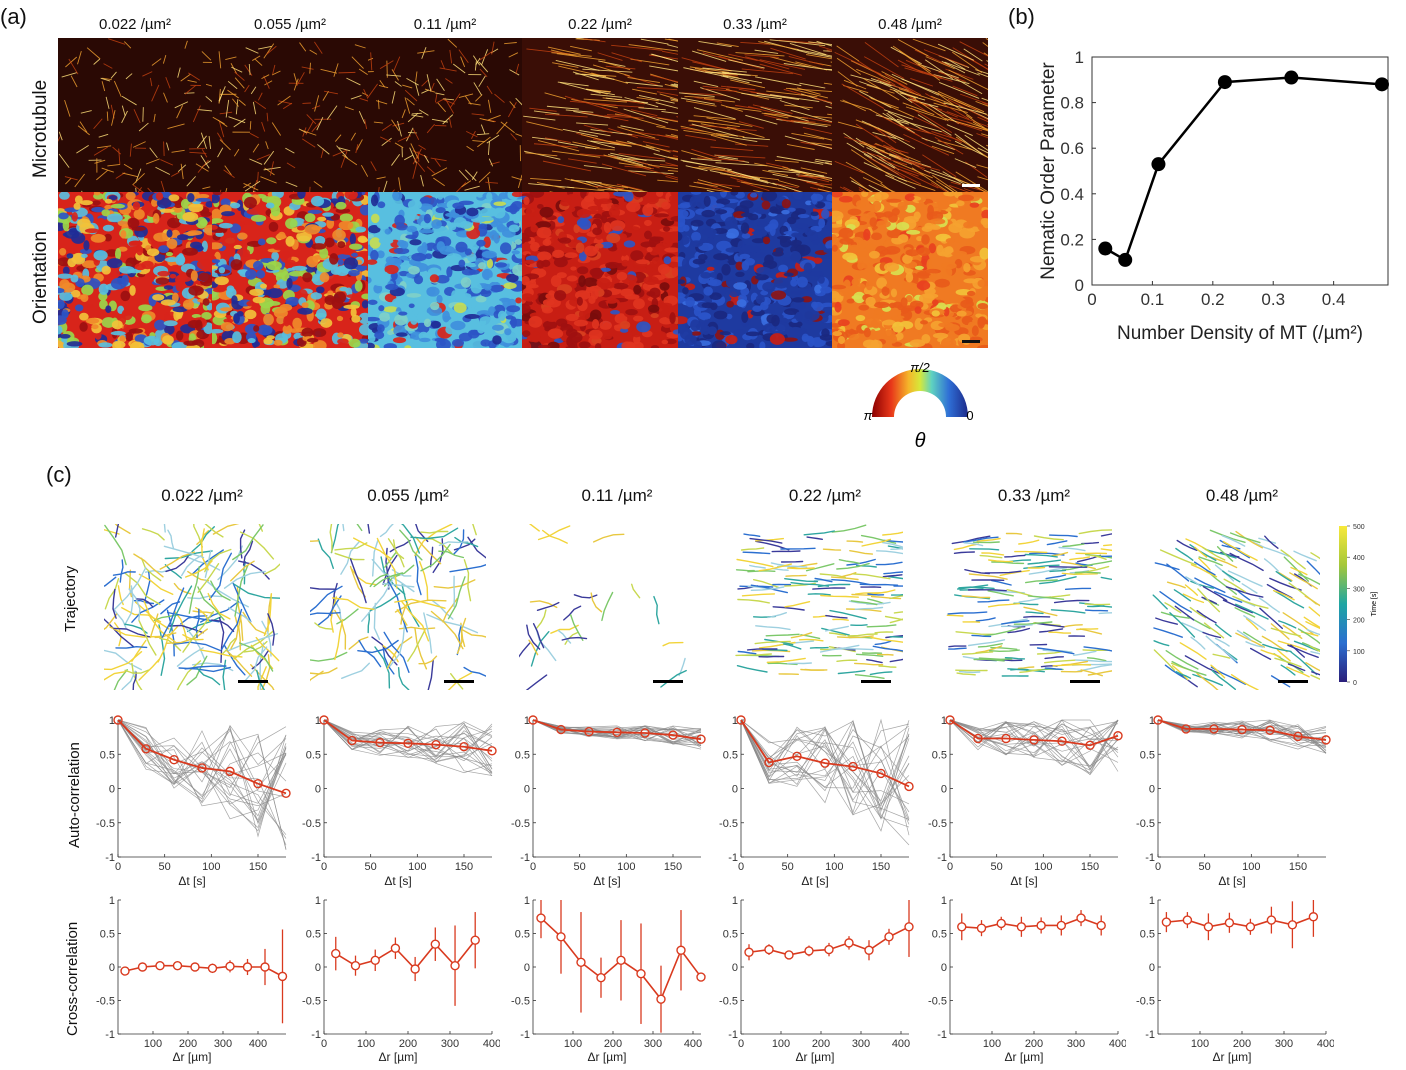  What do you see at coordinates (311, 1002) in the screenshot?
I see `crosscorr-ytick-label: -0.5` at bounding box center [311, 1002].